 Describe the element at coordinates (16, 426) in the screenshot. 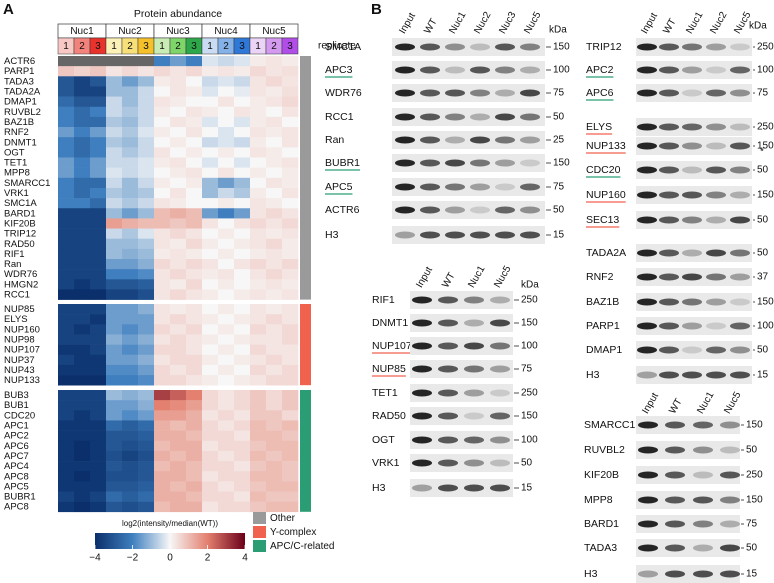

I see `row-label: APC1` at that location.